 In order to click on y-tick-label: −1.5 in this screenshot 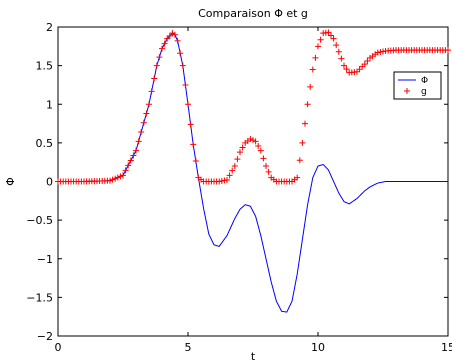, I will do `click(39, 297)`.